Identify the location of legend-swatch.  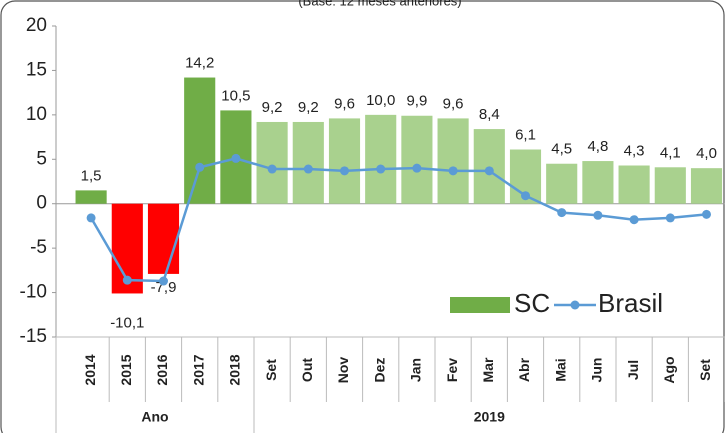
(480, 305).